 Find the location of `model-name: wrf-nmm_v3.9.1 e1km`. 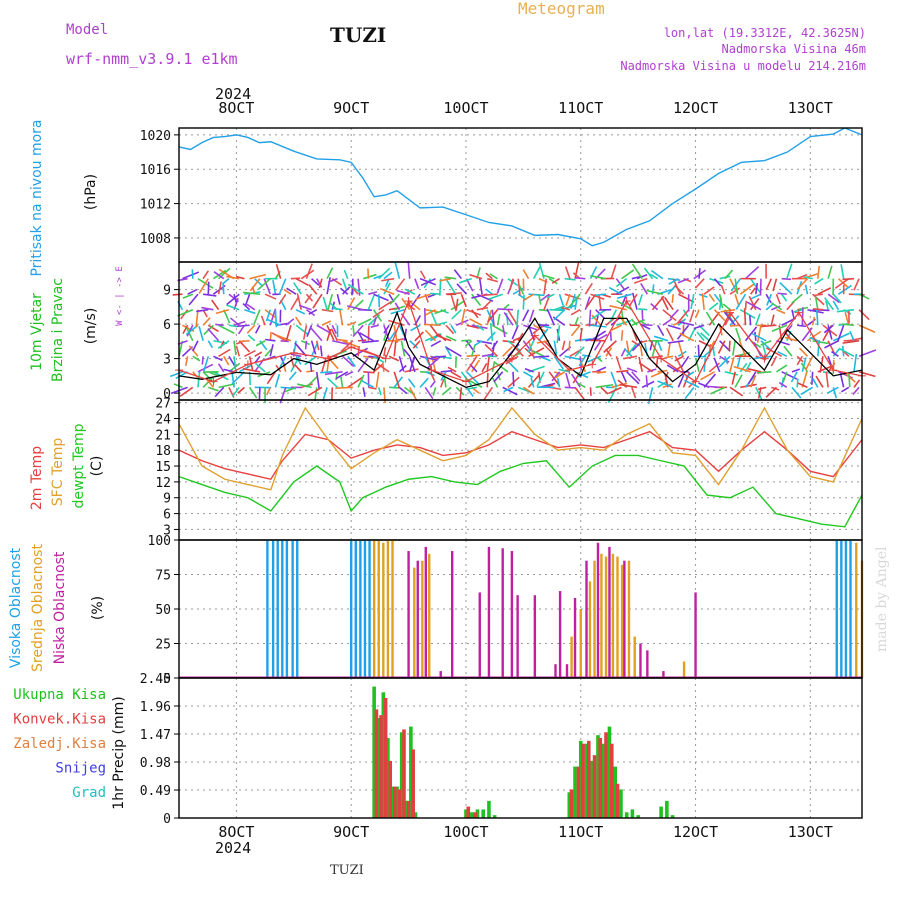

model-name: wrf-nmm_v3.9.1 e1km is located at coordinates (152, 59).